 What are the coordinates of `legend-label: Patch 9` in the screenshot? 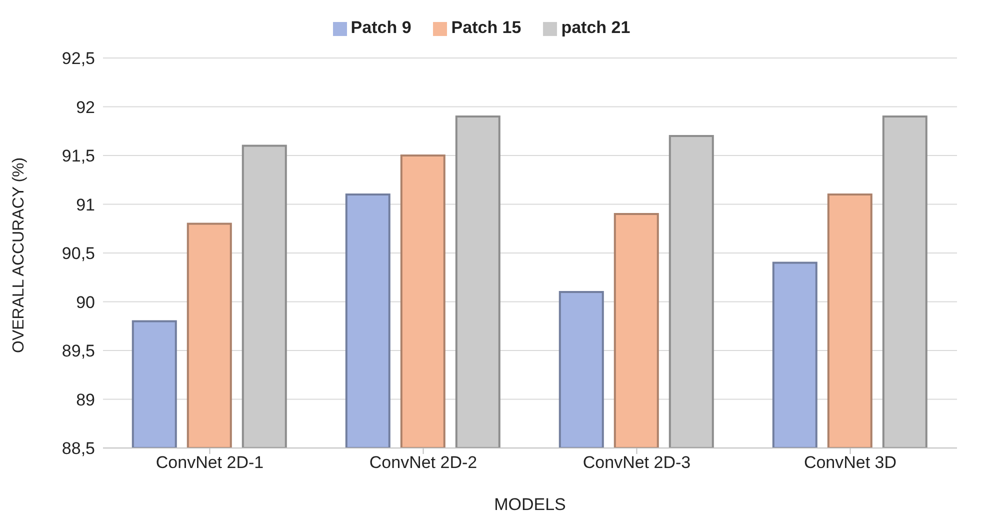 It's located at (381, 27).